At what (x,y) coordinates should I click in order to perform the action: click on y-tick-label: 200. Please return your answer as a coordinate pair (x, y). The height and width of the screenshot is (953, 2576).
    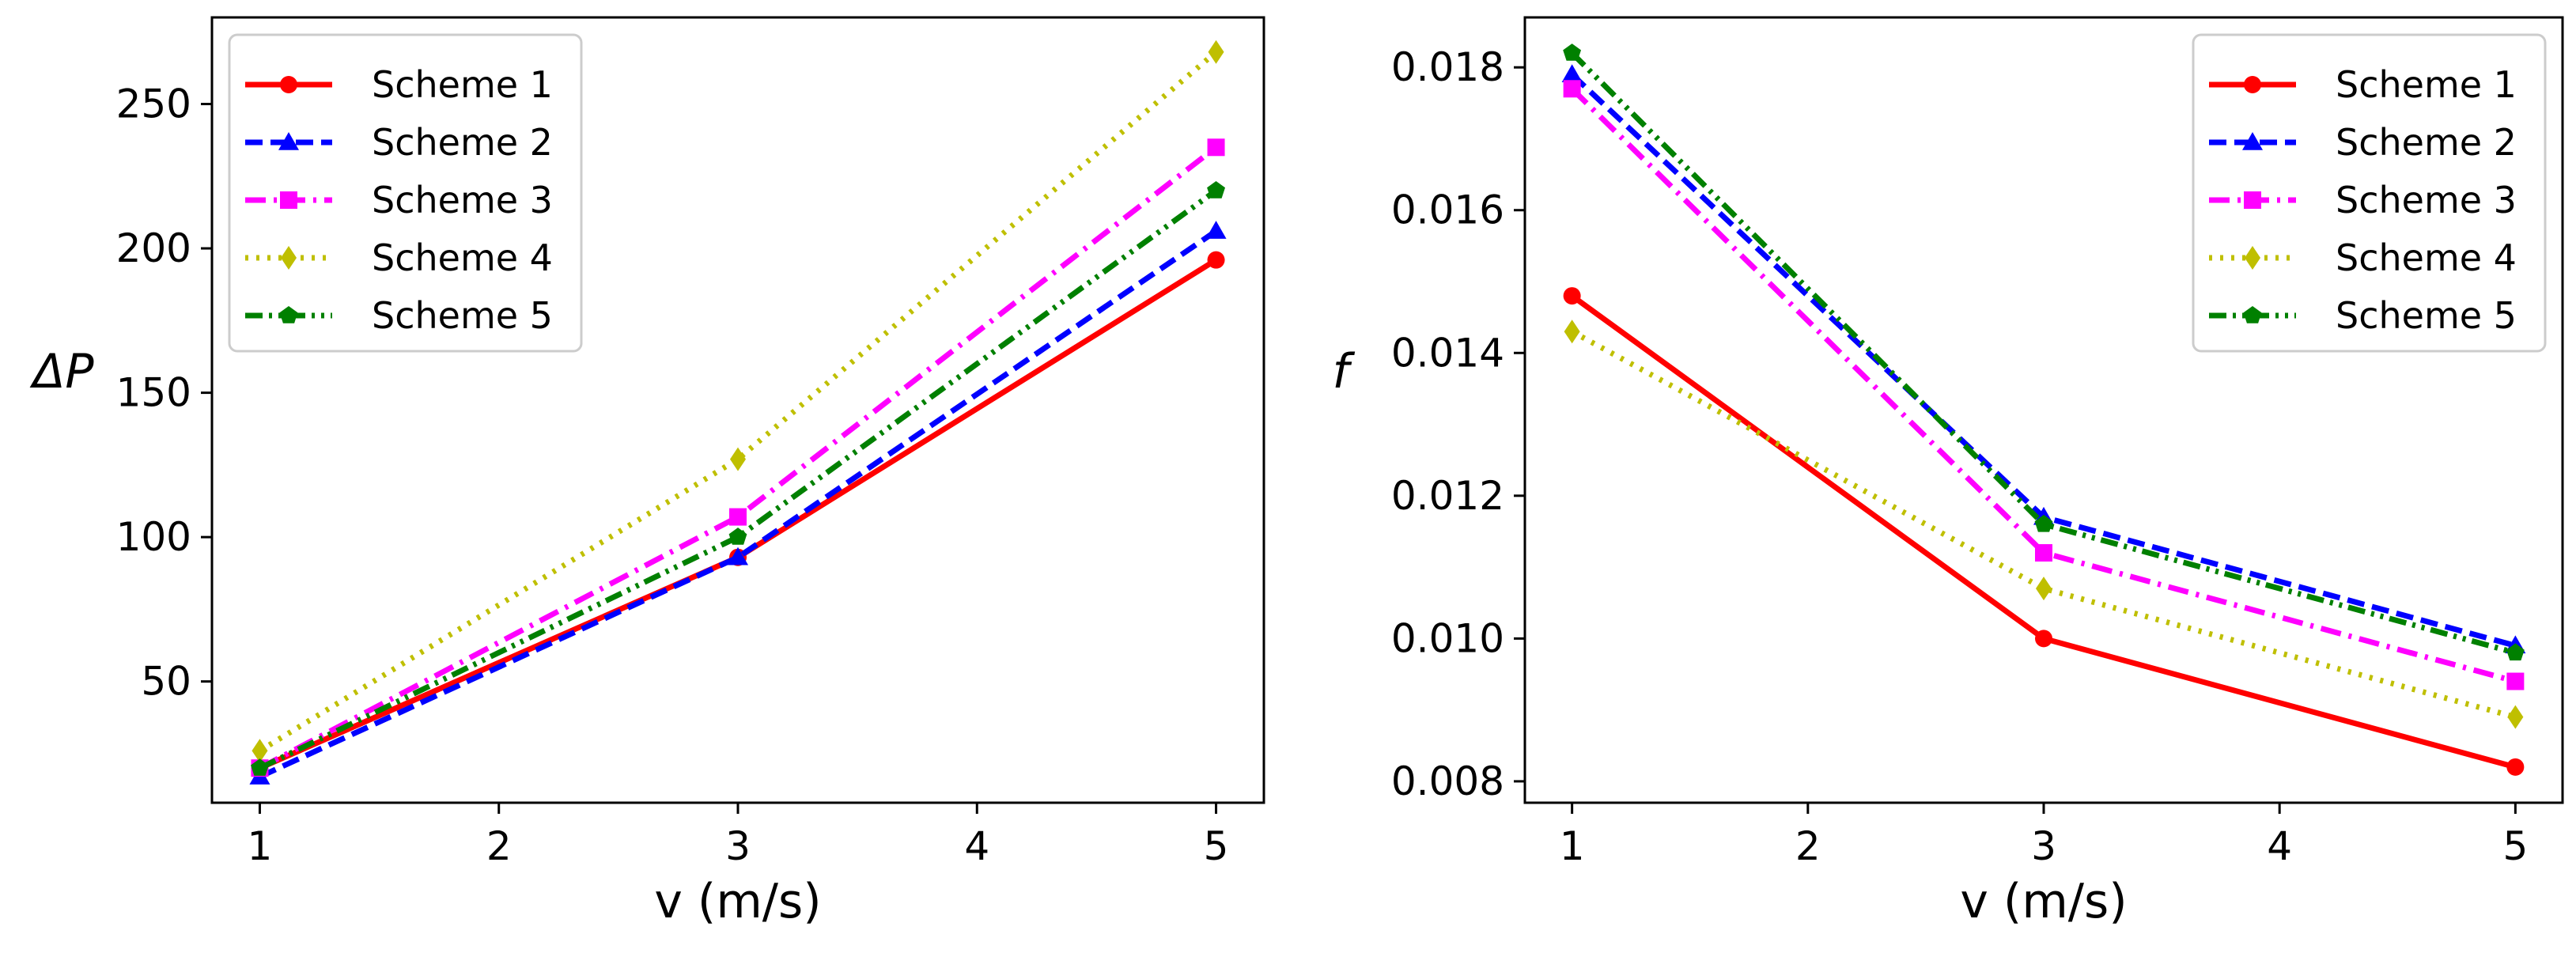
    Looking at the image, I should click on (153, 248).